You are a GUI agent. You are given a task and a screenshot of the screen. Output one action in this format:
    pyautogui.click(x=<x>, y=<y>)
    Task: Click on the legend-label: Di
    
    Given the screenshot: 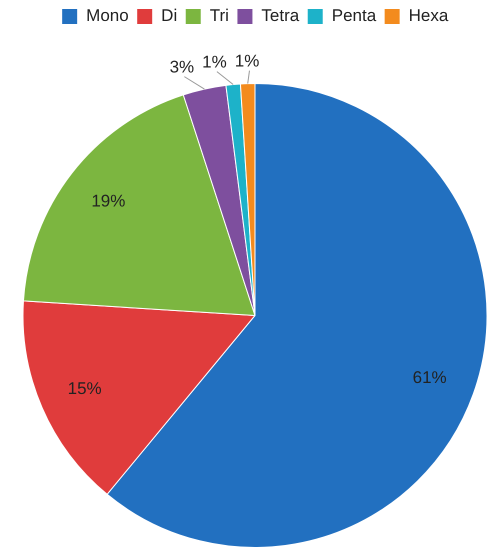 What is the action you would take?
    pyautogui.click(x=169, y=16)
    